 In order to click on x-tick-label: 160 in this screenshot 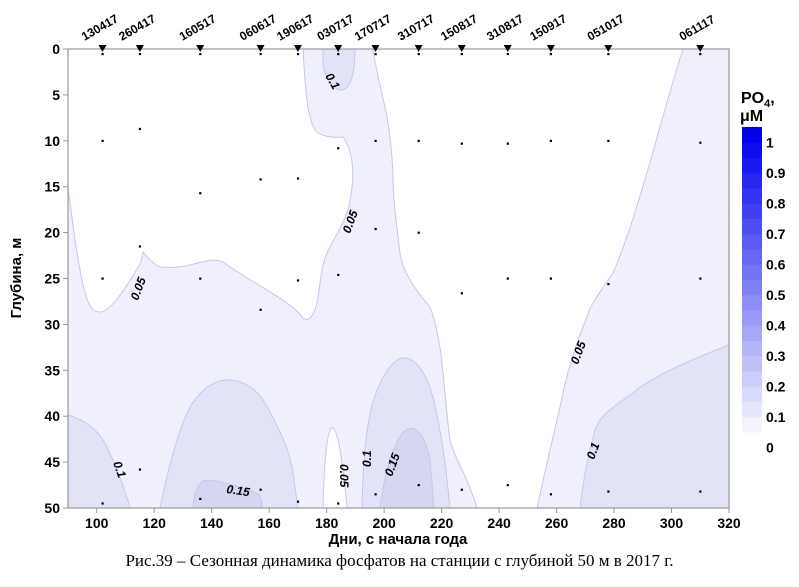, I will do `click(269, 523)`.